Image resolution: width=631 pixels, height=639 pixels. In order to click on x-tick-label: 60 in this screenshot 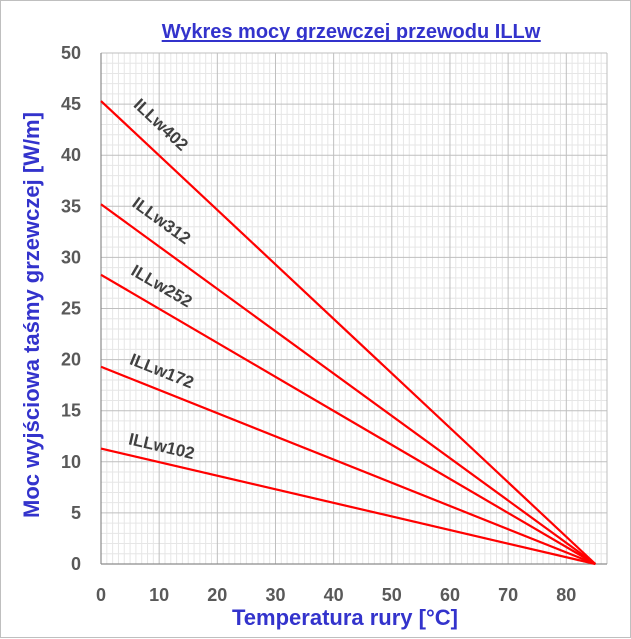, I will do `click(450, 595)`.